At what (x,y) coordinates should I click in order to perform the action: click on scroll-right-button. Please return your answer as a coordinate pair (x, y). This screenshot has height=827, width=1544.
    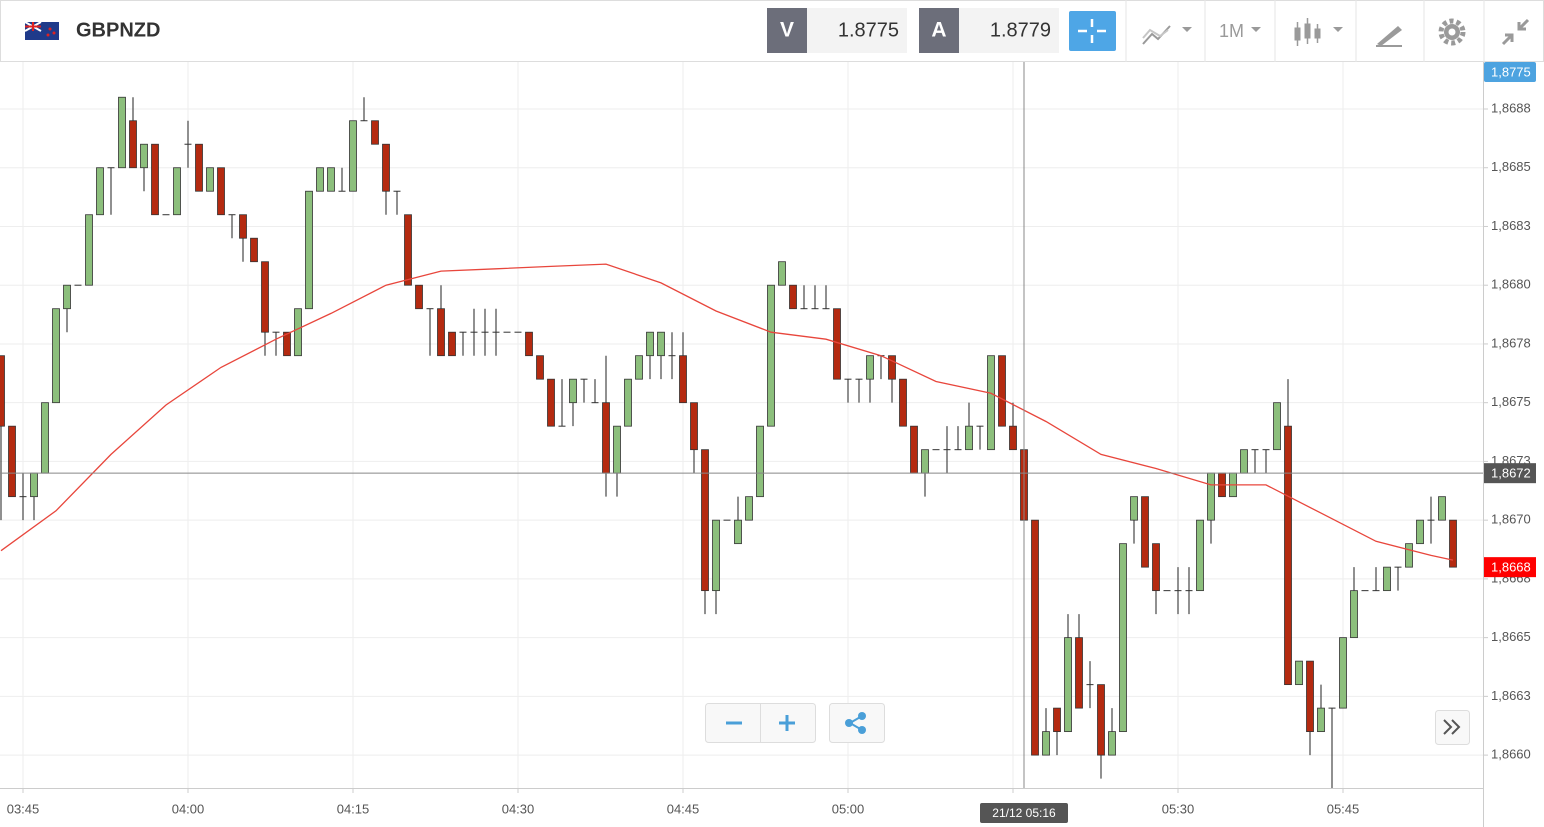
    Looking at the image, I should click on (1452, 727).